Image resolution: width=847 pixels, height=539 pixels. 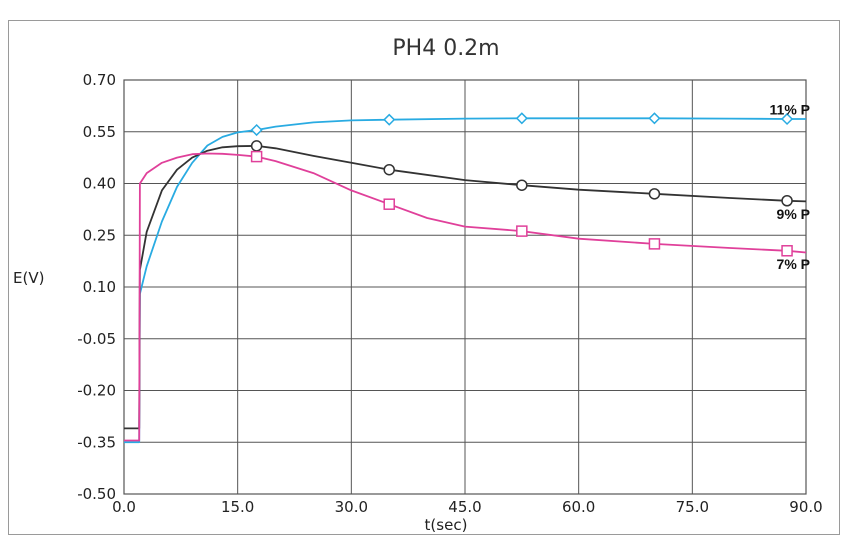 What do you see at coordinates (805, 507) in the screenshot?
I see `x-tick-label: 90.0` at bounding box center [805, 507].